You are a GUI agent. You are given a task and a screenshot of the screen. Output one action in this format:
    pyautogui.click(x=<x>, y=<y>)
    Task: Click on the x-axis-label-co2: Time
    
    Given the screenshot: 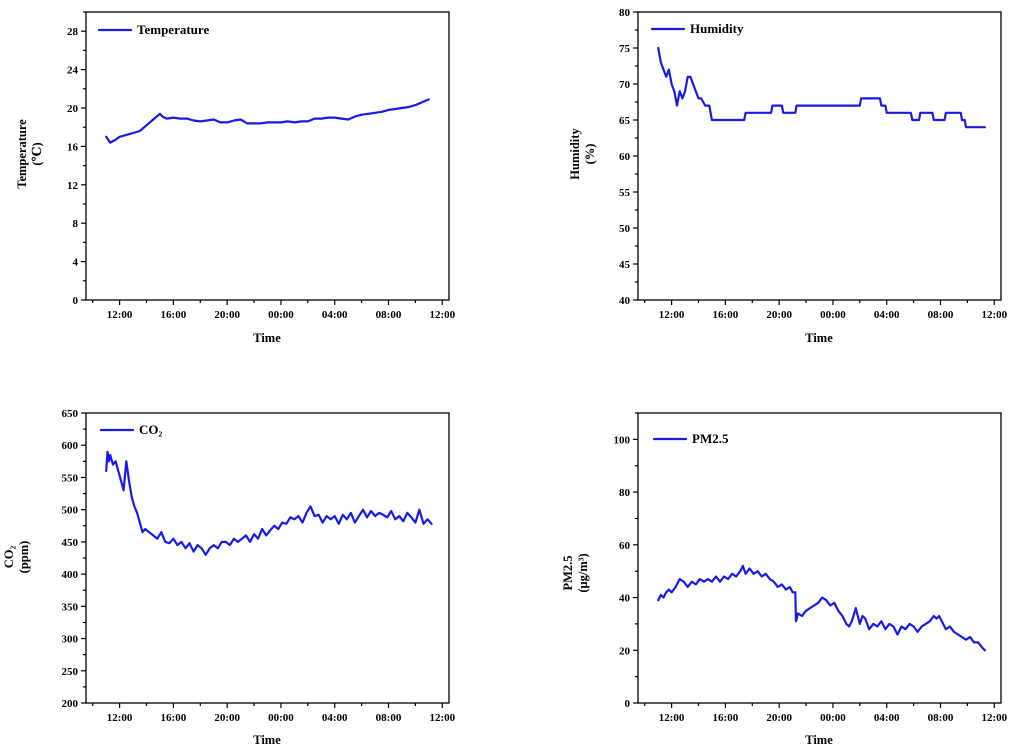 What is the action you would take?
    pyautogui.click(x=267, y=740)
    